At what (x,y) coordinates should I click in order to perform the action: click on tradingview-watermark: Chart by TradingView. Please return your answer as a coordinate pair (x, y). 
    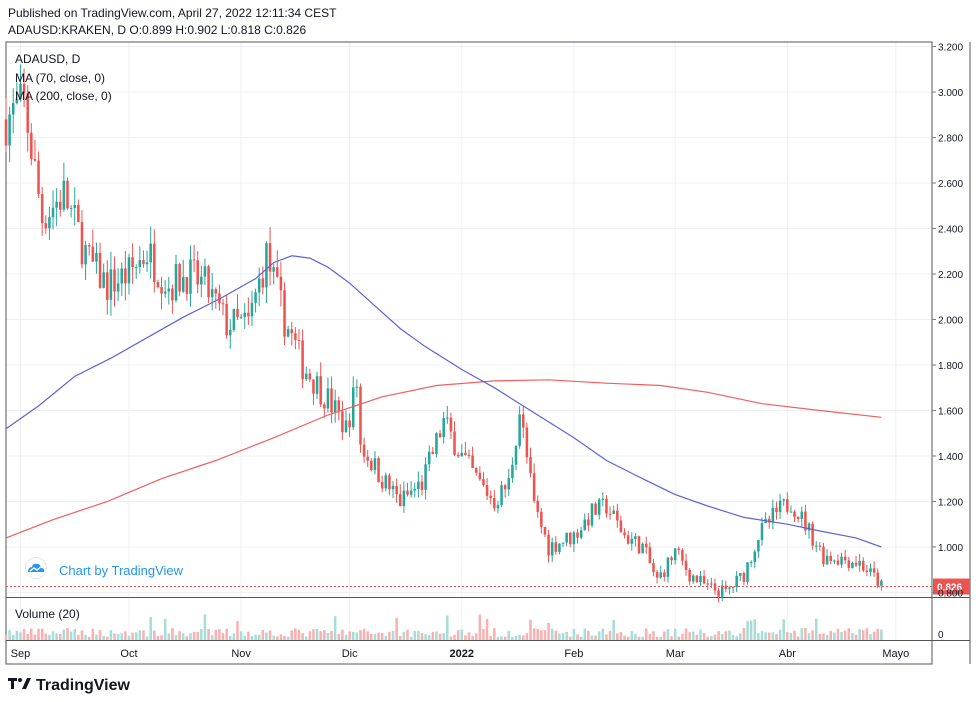
    Looking at the image, I should click on (102, 570).